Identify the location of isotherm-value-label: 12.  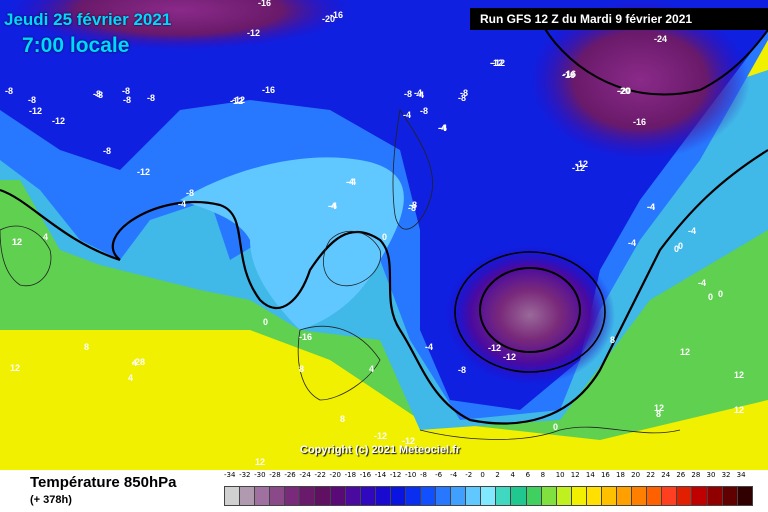
(17, 242).